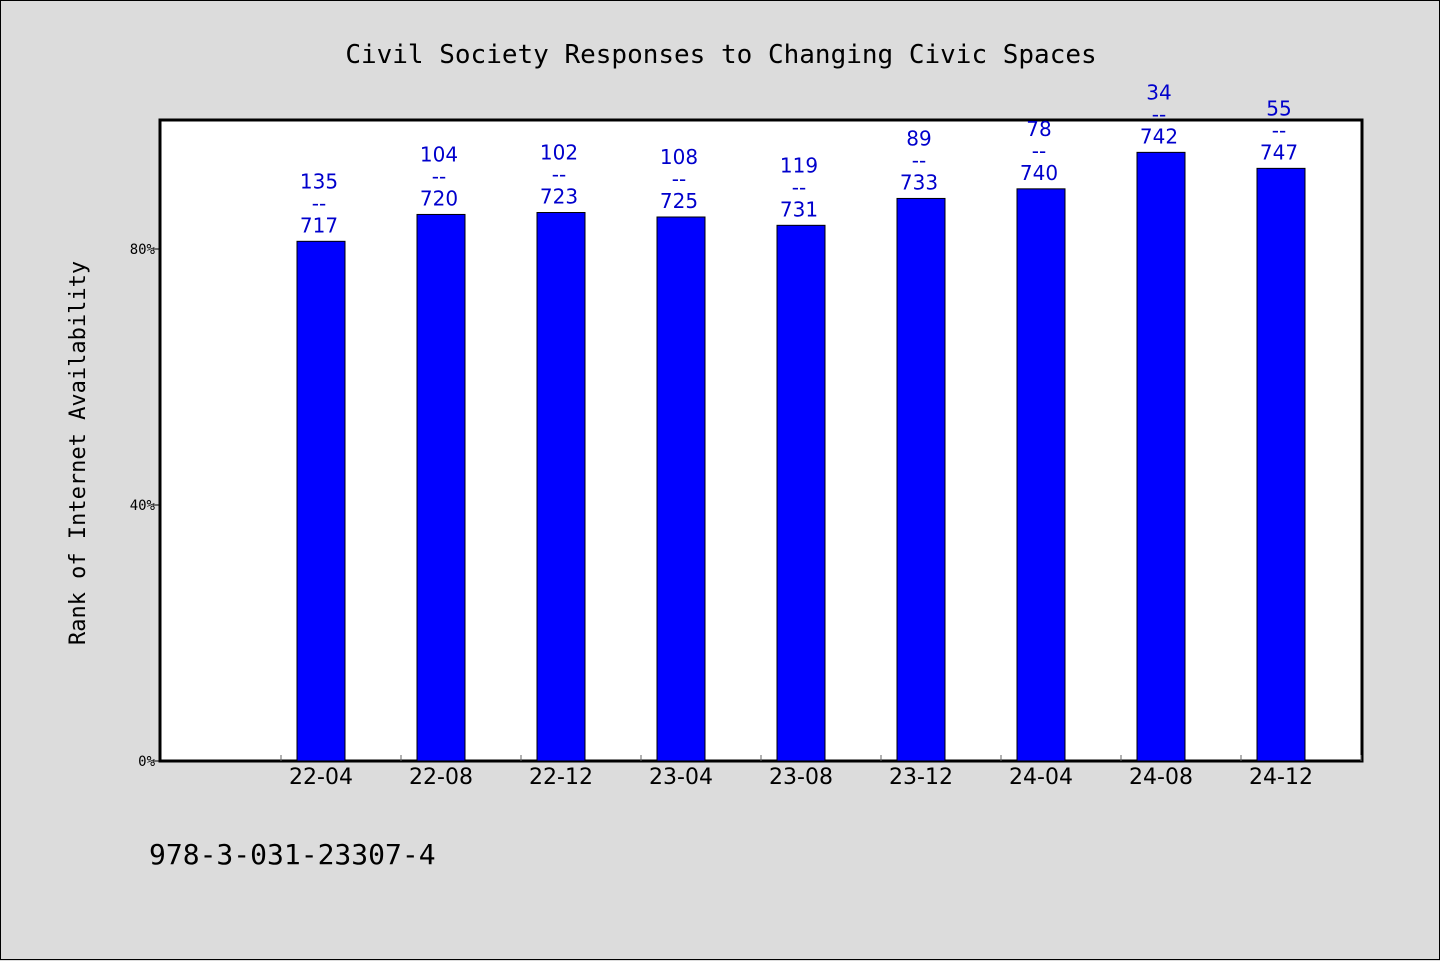 Image resolution: width=1440 pixels, height=961 pixels. What do you see at coordinates (561, 777) in the screenshot?
I see `x-tick-label: 22-12` at bounding box center [561, 777].